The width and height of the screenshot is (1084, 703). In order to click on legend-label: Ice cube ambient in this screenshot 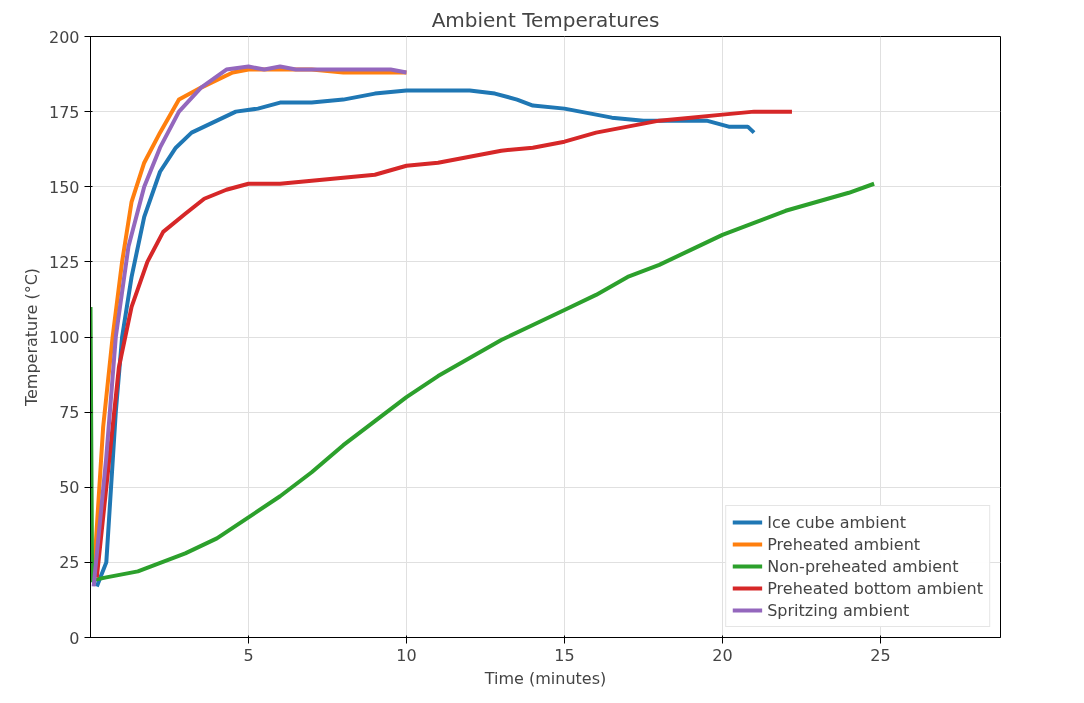, I will do `click(836, 522)`.